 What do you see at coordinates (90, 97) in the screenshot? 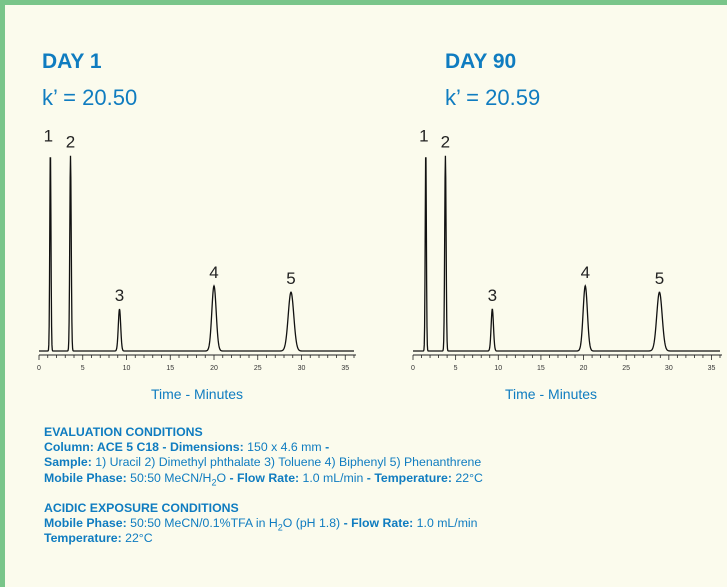
I see `day1-kprime: k’ = 20.50` at bounding box center [90, 97].